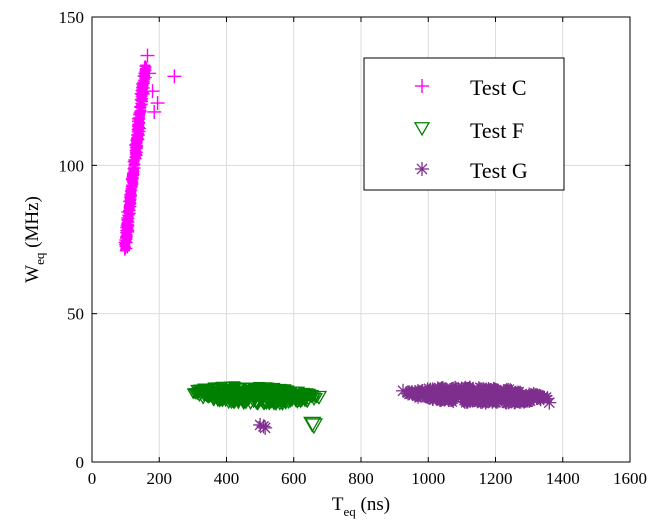  Describe the element at coordinates (361, 478) in the screenshot. I see `x-tick-label: 800` at that location.